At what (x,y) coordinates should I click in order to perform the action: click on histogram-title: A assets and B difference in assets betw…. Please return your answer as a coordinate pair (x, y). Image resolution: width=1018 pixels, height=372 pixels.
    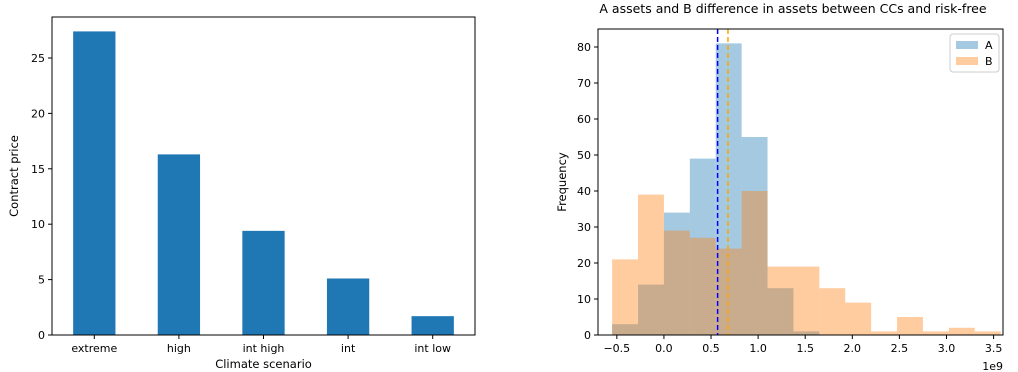
    Looking at the image, I should click on (792, 8).